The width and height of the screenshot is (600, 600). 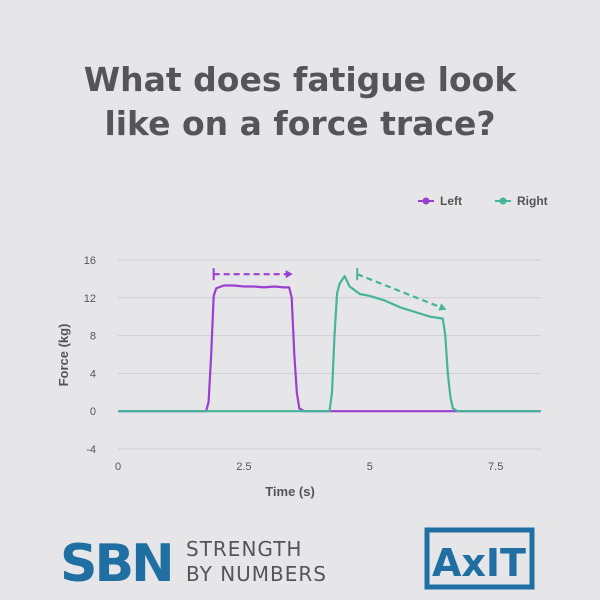 I want to click on x-tick-label: 0, so click(x=118, y=467).